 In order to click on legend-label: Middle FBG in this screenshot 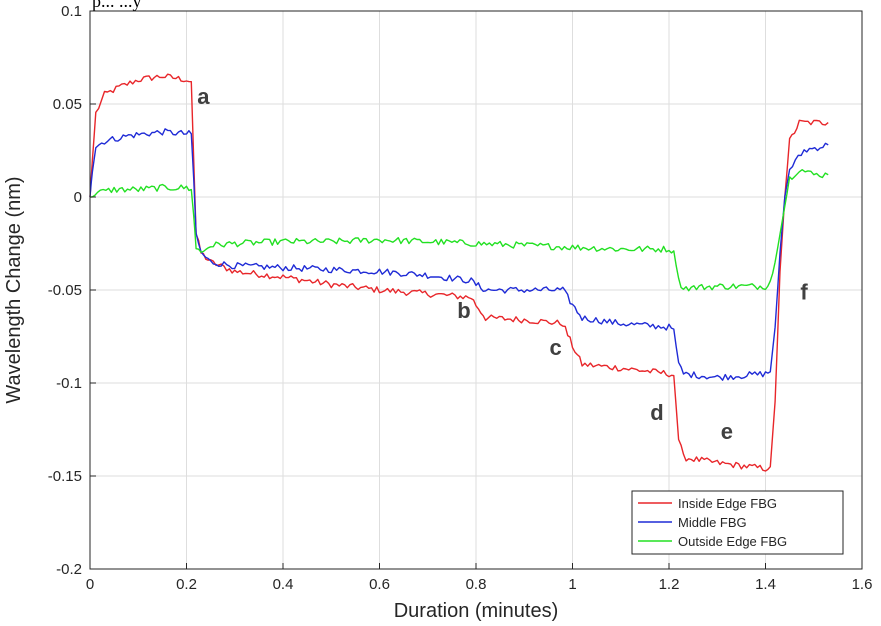, I will do `click(712, 522)`.